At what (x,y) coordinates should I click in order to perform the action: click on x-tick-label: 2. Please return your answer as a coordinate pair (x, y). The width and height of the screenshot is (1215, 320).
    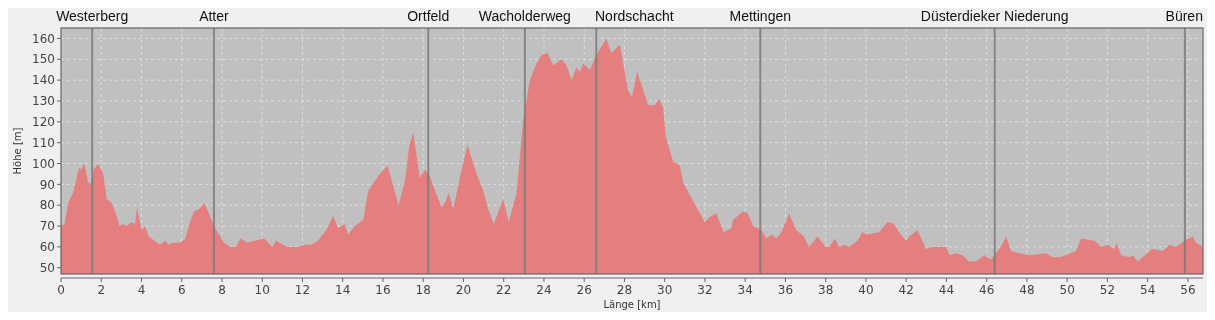
    Looking at the image, I should click on (101, 290).